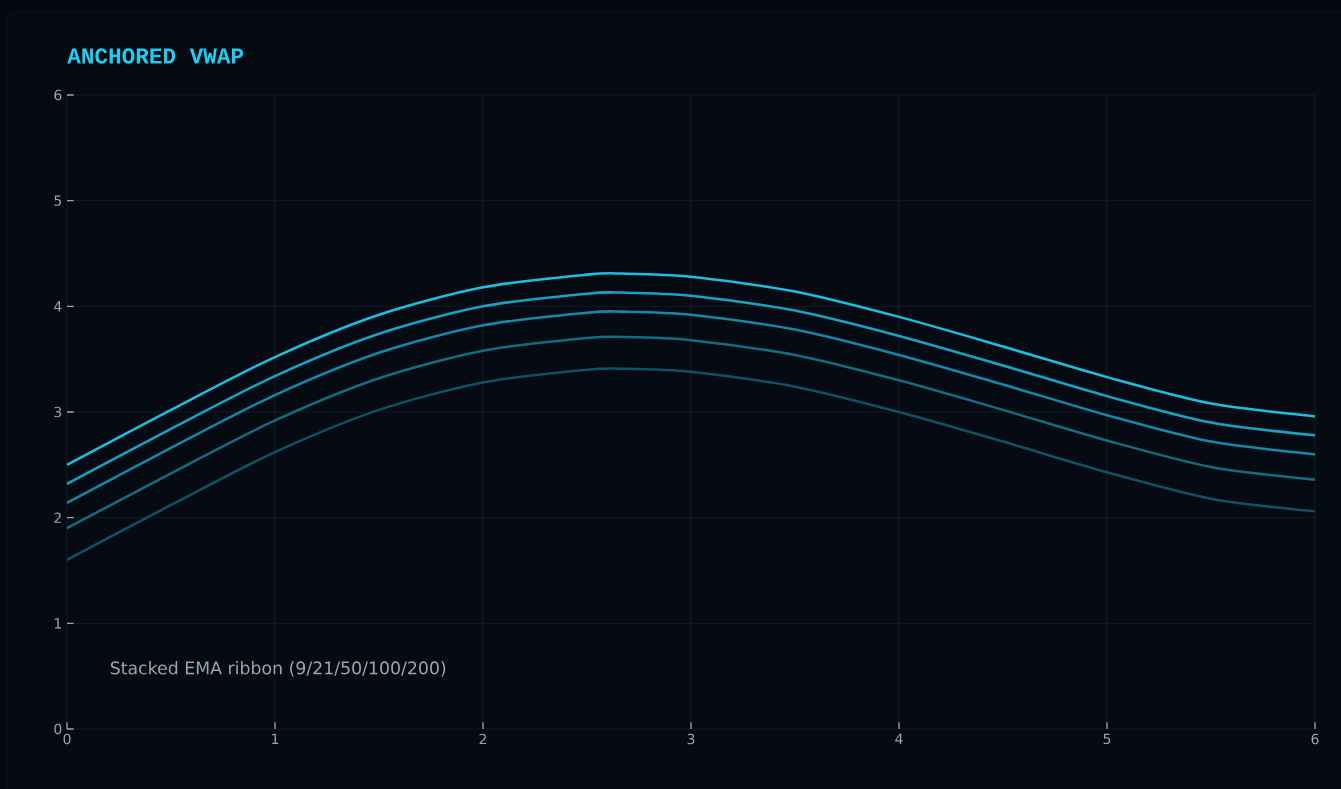  I want to click on x-tick-label: 5, so click(1107, 739).